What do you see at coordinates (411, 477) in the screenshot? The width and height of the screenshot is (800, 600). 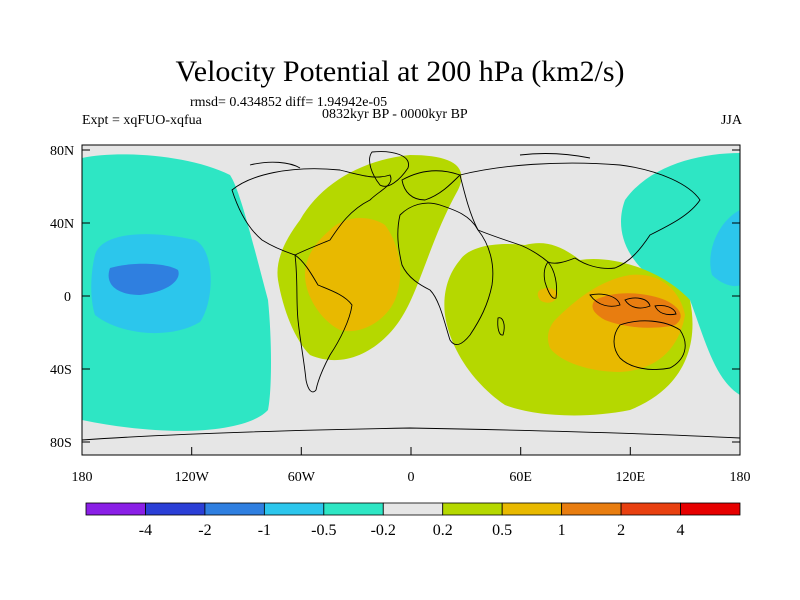 I see `lon-label-0: 0` at bounding box center [411, 477].